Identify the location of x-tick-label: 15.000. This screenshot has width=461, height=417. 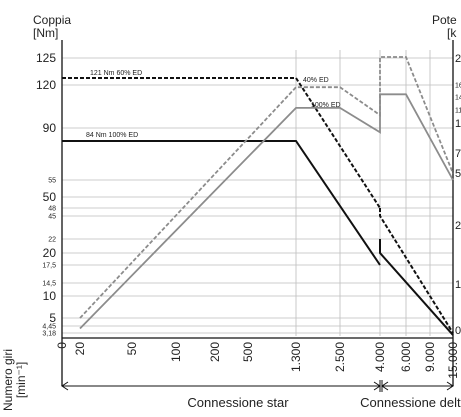
(453, 360).